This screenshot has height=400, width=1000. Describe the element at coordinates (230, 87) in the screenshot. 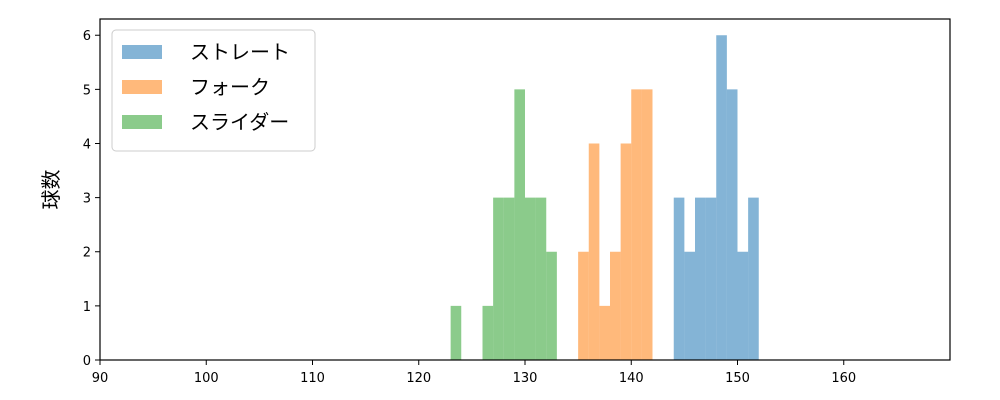

I see `legend-label: フォーク` at that location.